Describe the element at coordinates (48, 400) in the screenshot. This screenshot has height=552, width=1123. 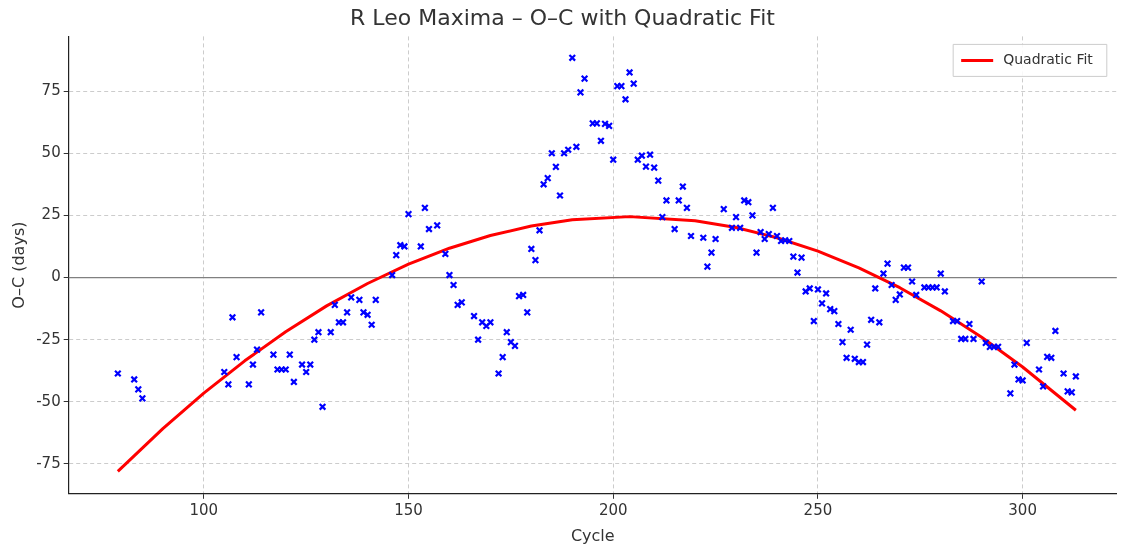
I see `y-tick-label: -50` at that location.